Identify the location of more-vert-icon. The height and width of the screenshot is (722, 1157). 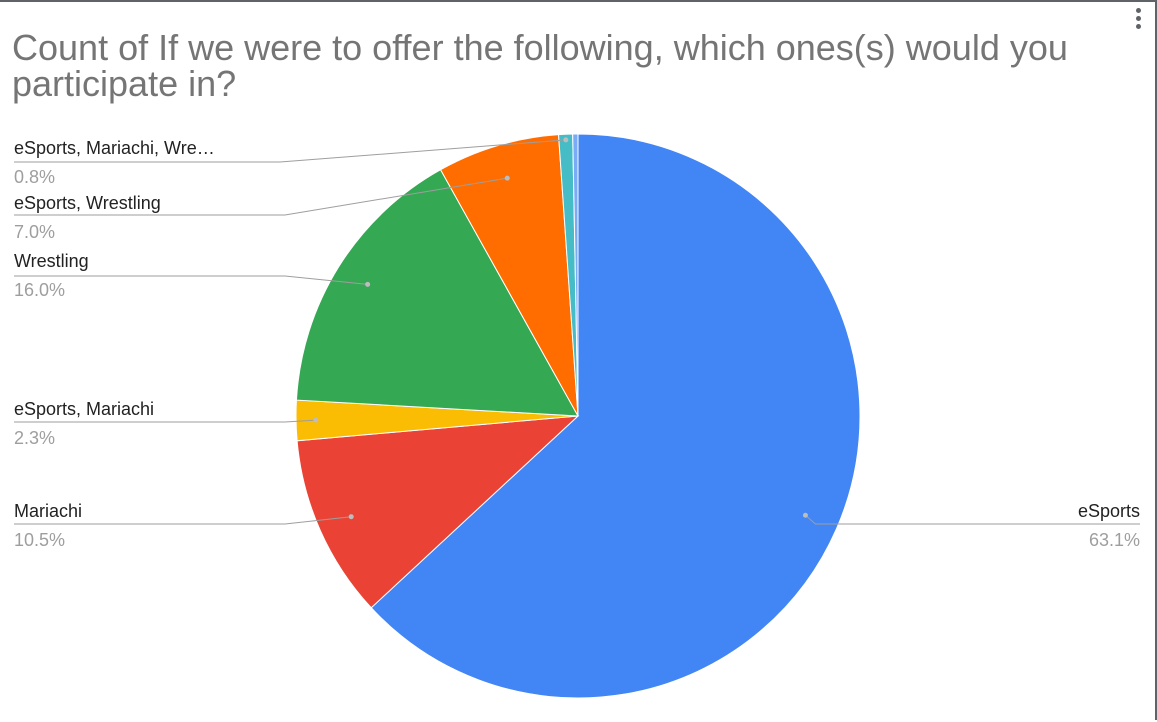
(1138, 23).